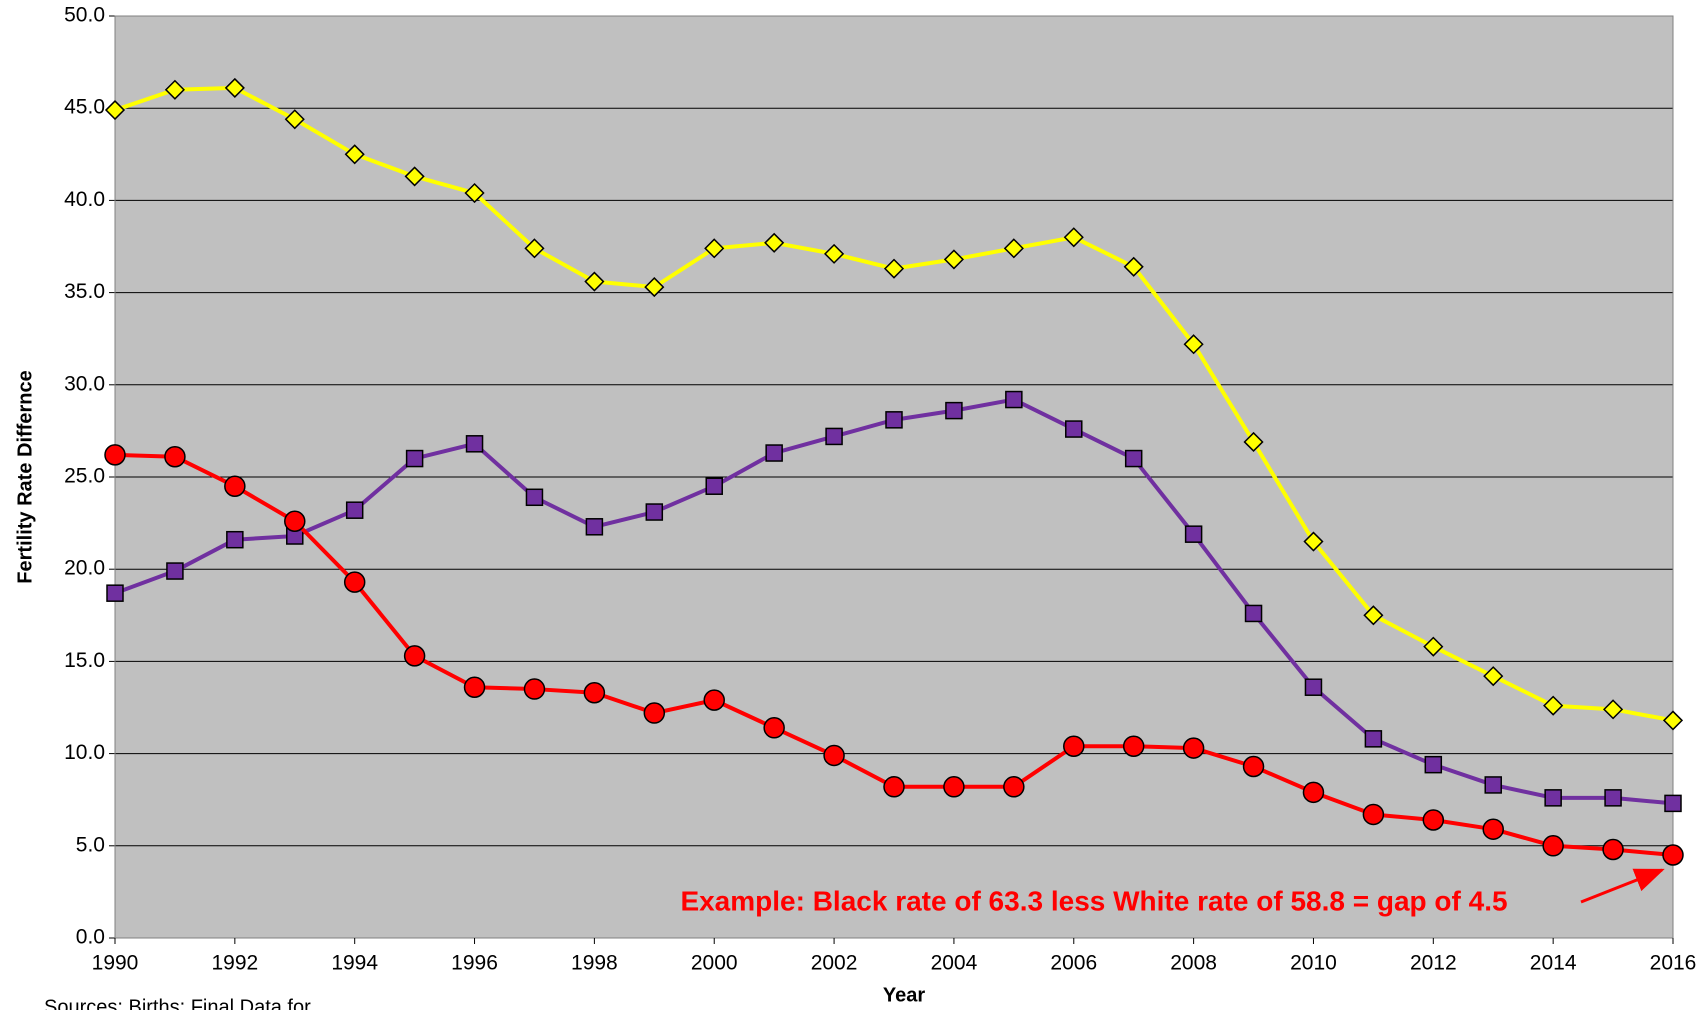 Image resolution: width=1706 pixels, height=1010 pixels. Describe the element at coordinates (904, 995) in the screenshot. I see `x-axis-label: Year` at that location.